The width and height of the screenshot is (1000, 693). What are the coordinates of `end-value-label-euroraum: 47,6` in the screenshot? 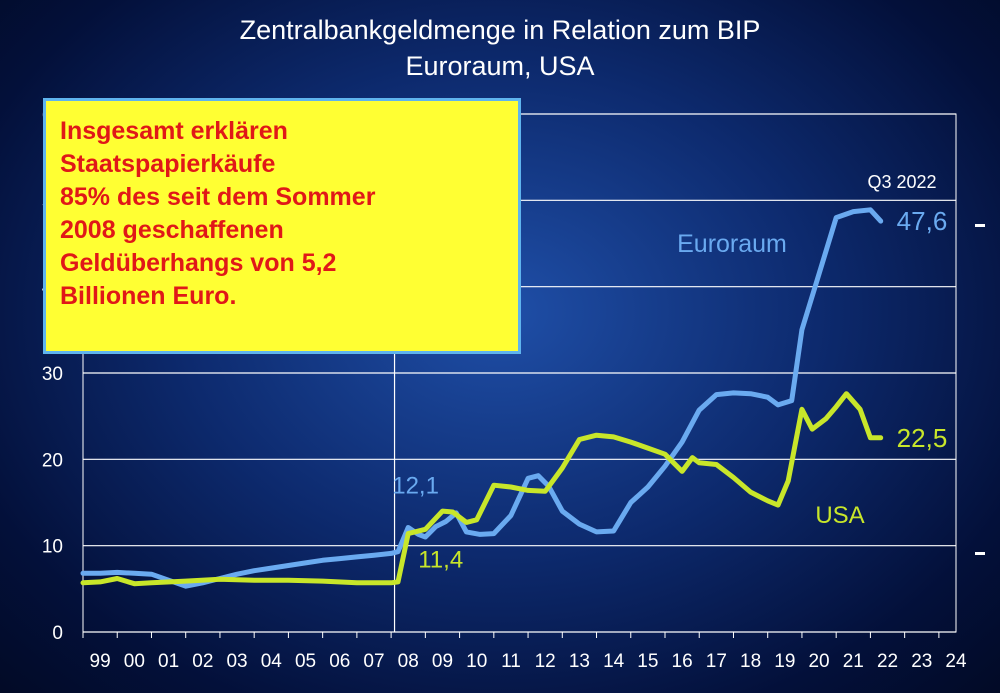 It's located at (922, 221).